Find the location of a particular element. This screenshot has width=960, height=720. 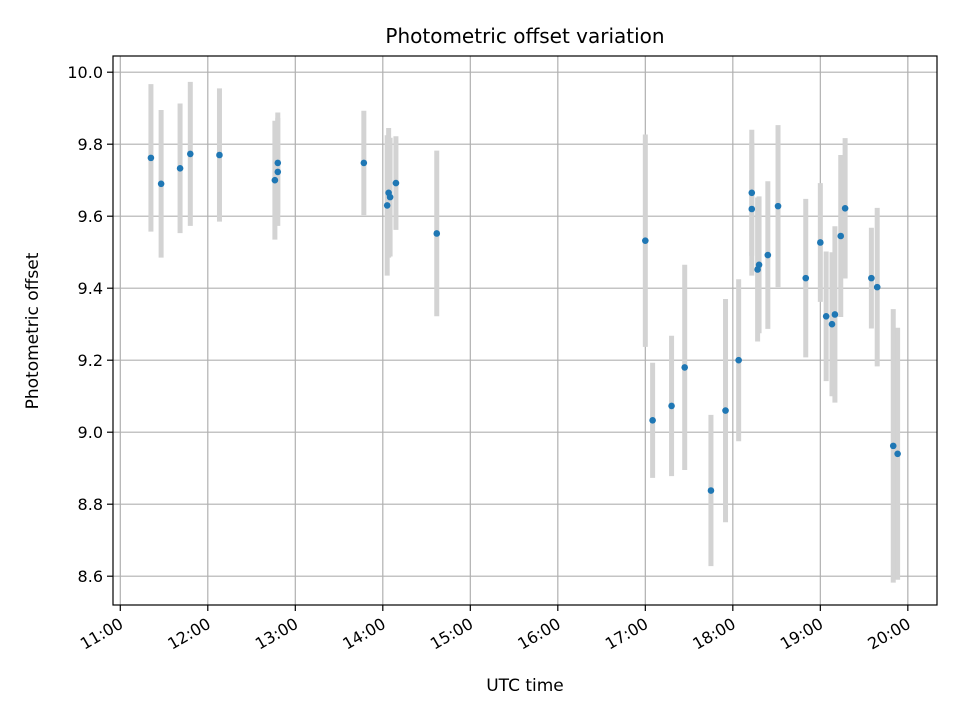

x-axis-title: UTC time is located at coordinates (525, 686).